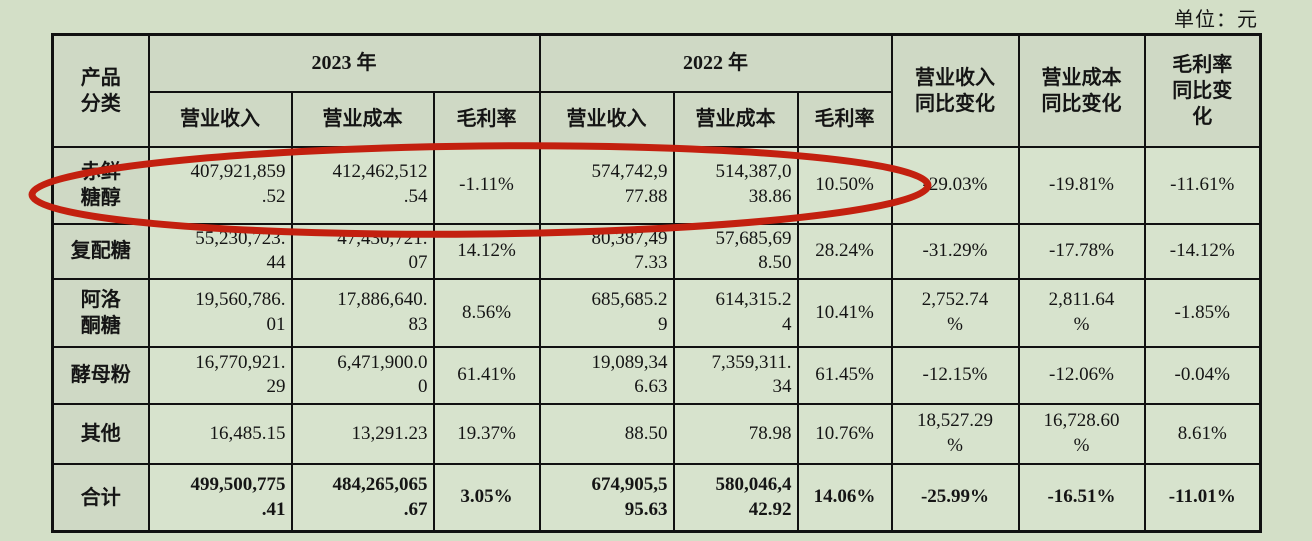 Image resolution: width=1312 pixels, height=541 pixels. What do you see at coordinates (486, 312) in the screenshot?
I see `cell-margin-2023: 8.56%` at bounding box center [486, 312].